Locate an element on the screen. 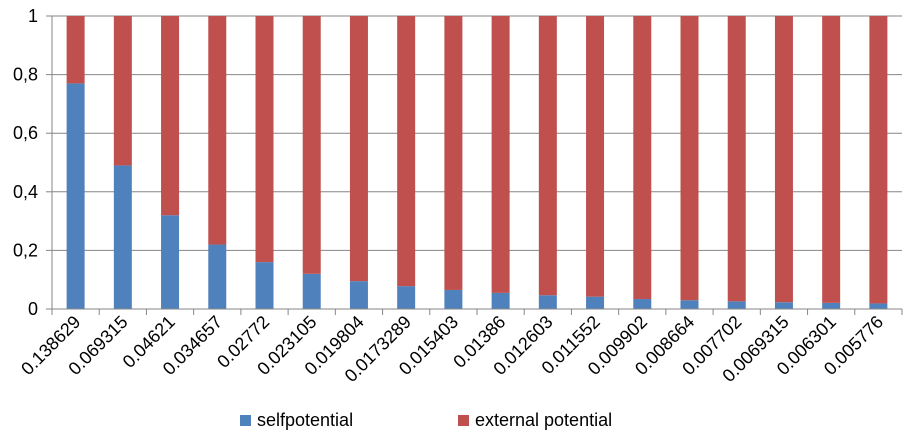 The width and height of the screenshot is (905, 434). legend-swatch-selfpotential is located at coordinates (245, 420).